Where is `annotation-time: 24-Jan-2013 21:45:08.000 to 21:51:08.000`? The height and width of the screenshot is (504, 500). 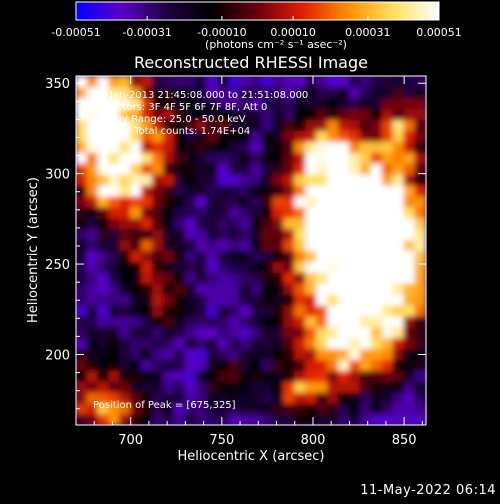
annotation-time: 24-Jan-2013 21:45:08.000 to 21:51:08.000 is located at coordinates (200, 95).